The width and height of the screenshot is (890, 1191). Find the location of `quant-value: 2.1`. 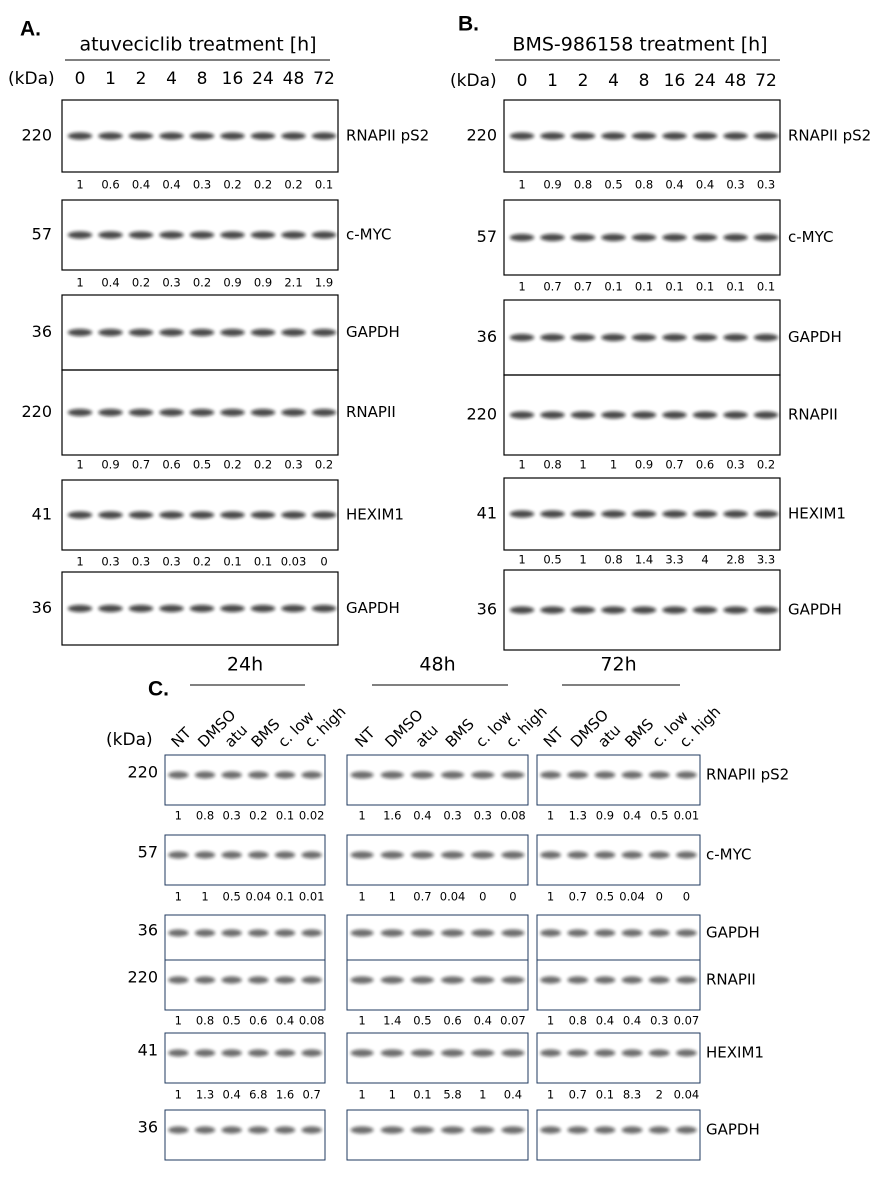

quant-value: 2.1 is located at coordinates (293, 283).